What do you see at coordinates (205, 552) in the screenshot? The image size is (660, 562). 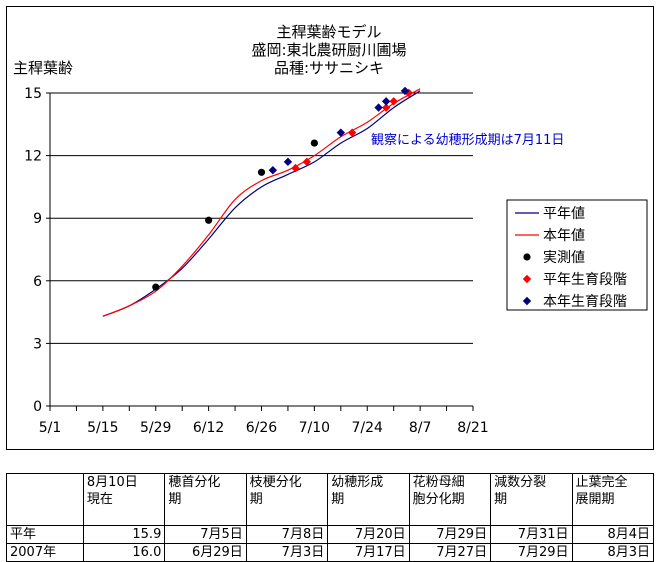 I see `table-cell: 6月29日` at bounding box center [205, 552].